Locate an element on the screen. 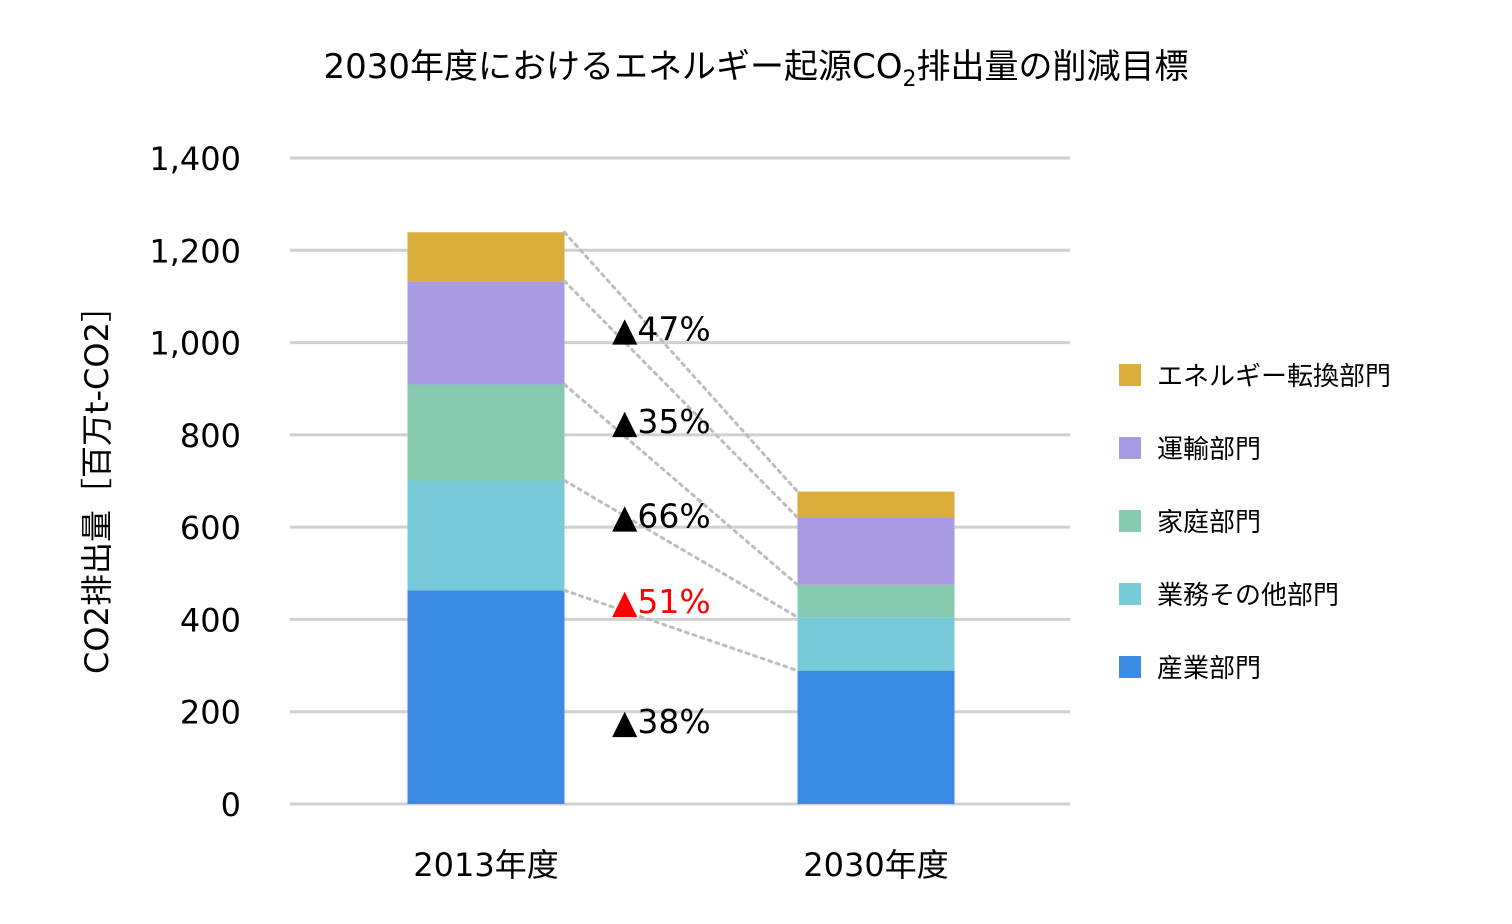 This screenshot has height=924, width=1512. legend-label: 業務その他部門 is located at coordinates (1248, 596).